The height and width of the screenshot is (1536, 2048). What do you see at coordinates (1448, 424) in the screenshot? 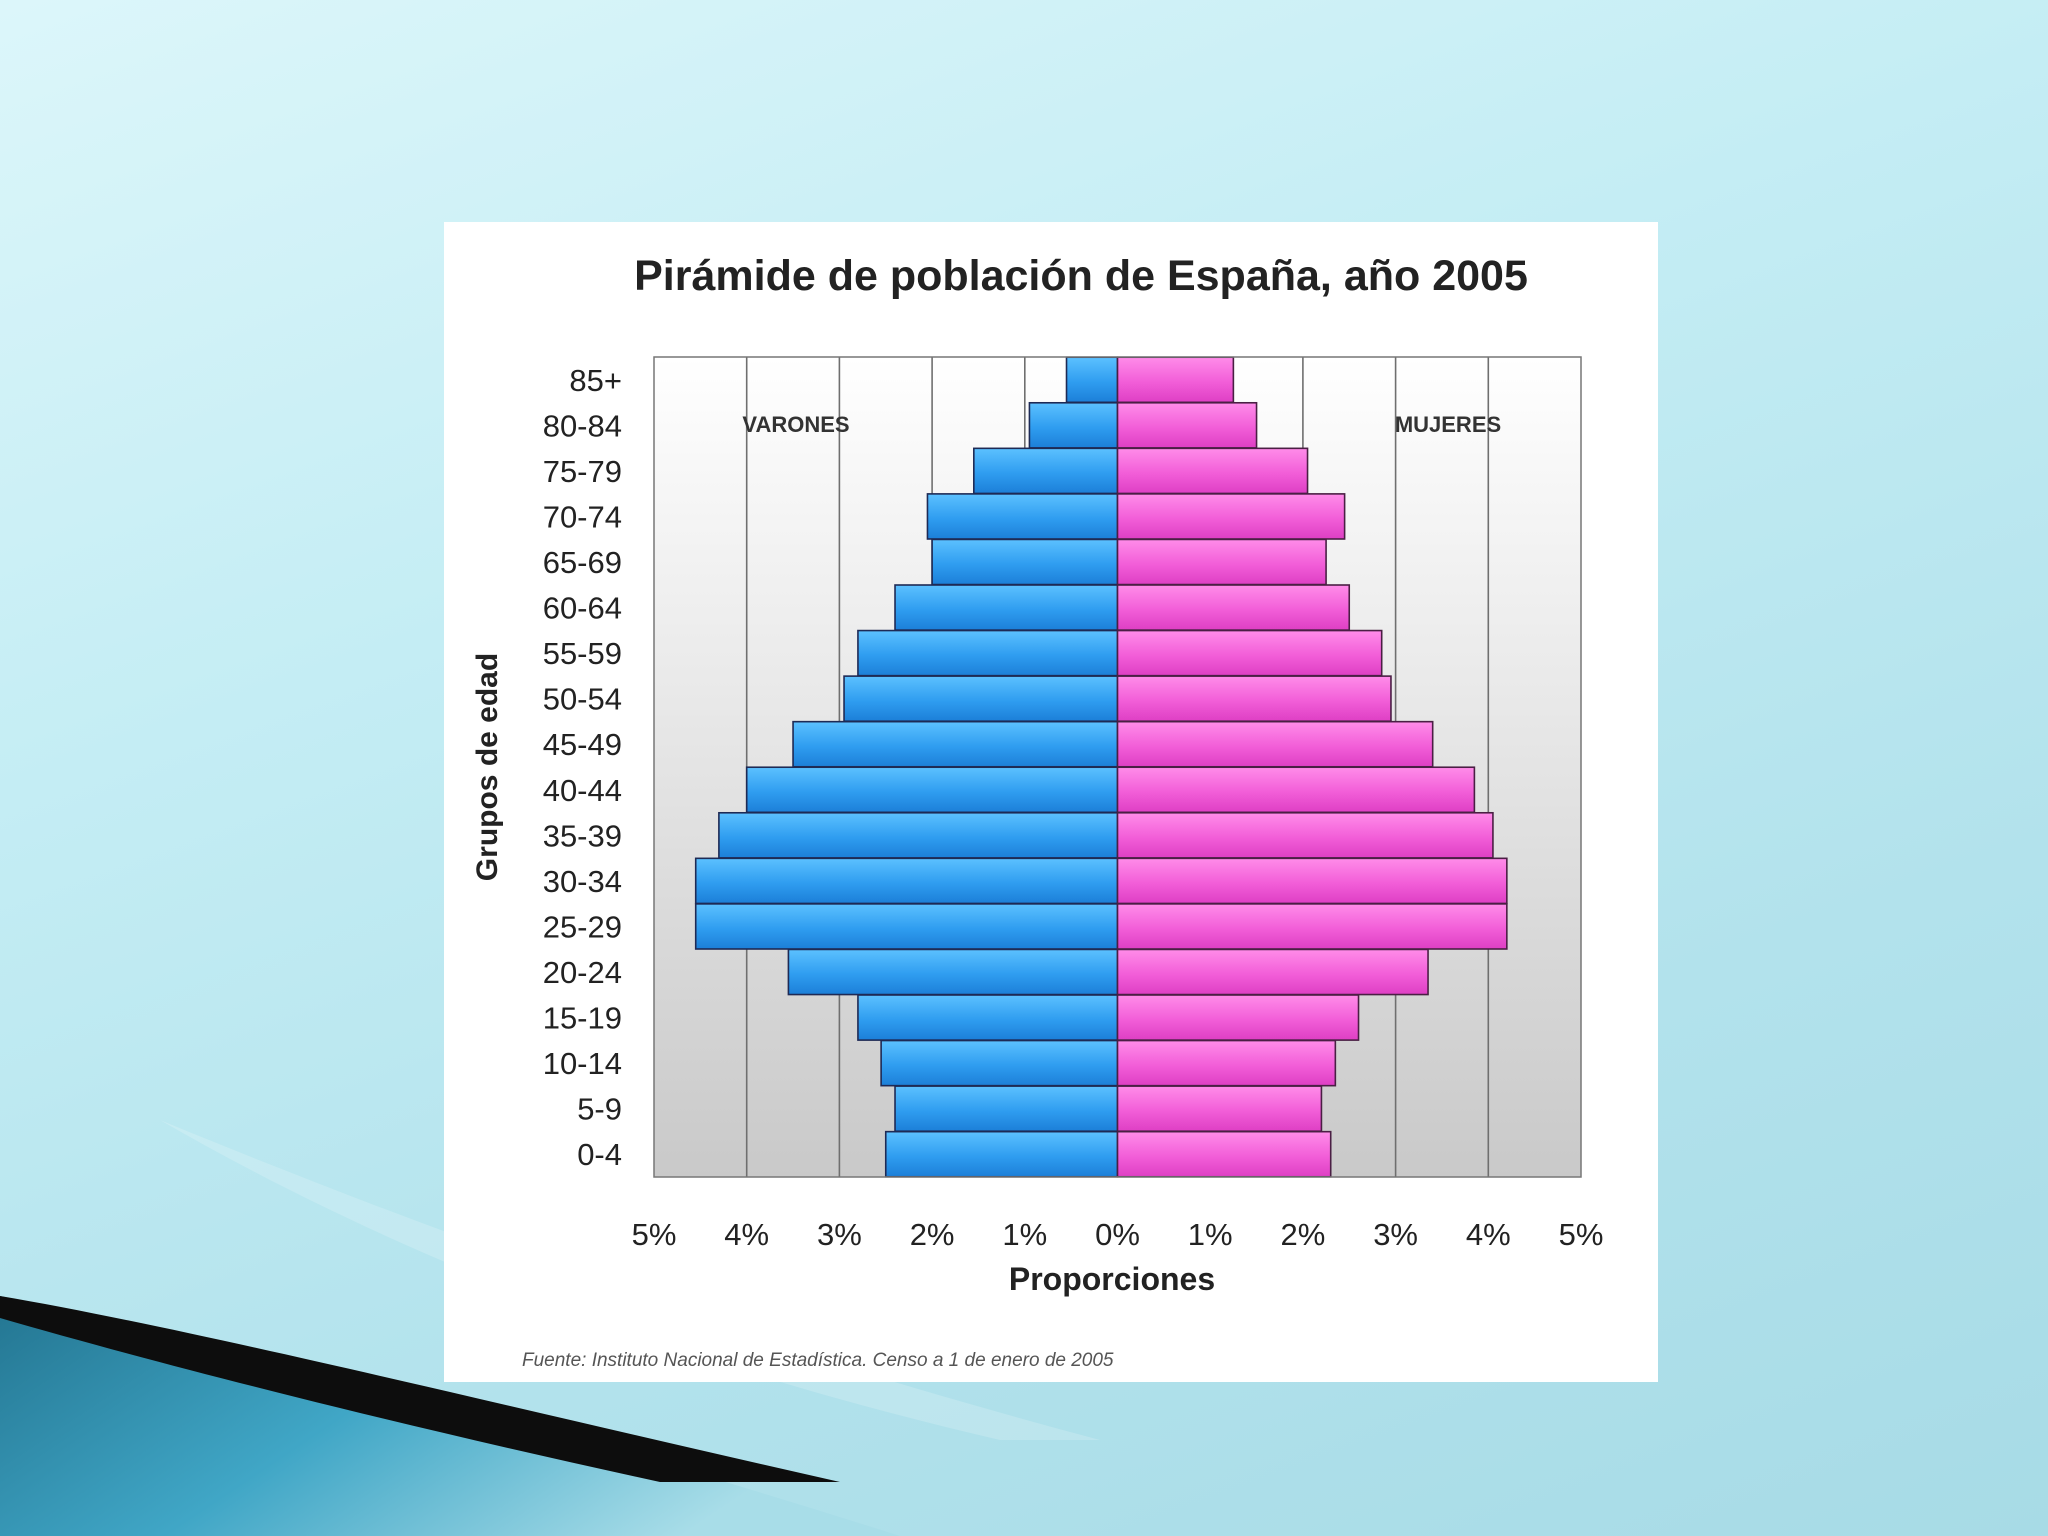
I see `series-label-right: MUJERES` at bounding box center [1448, 424].